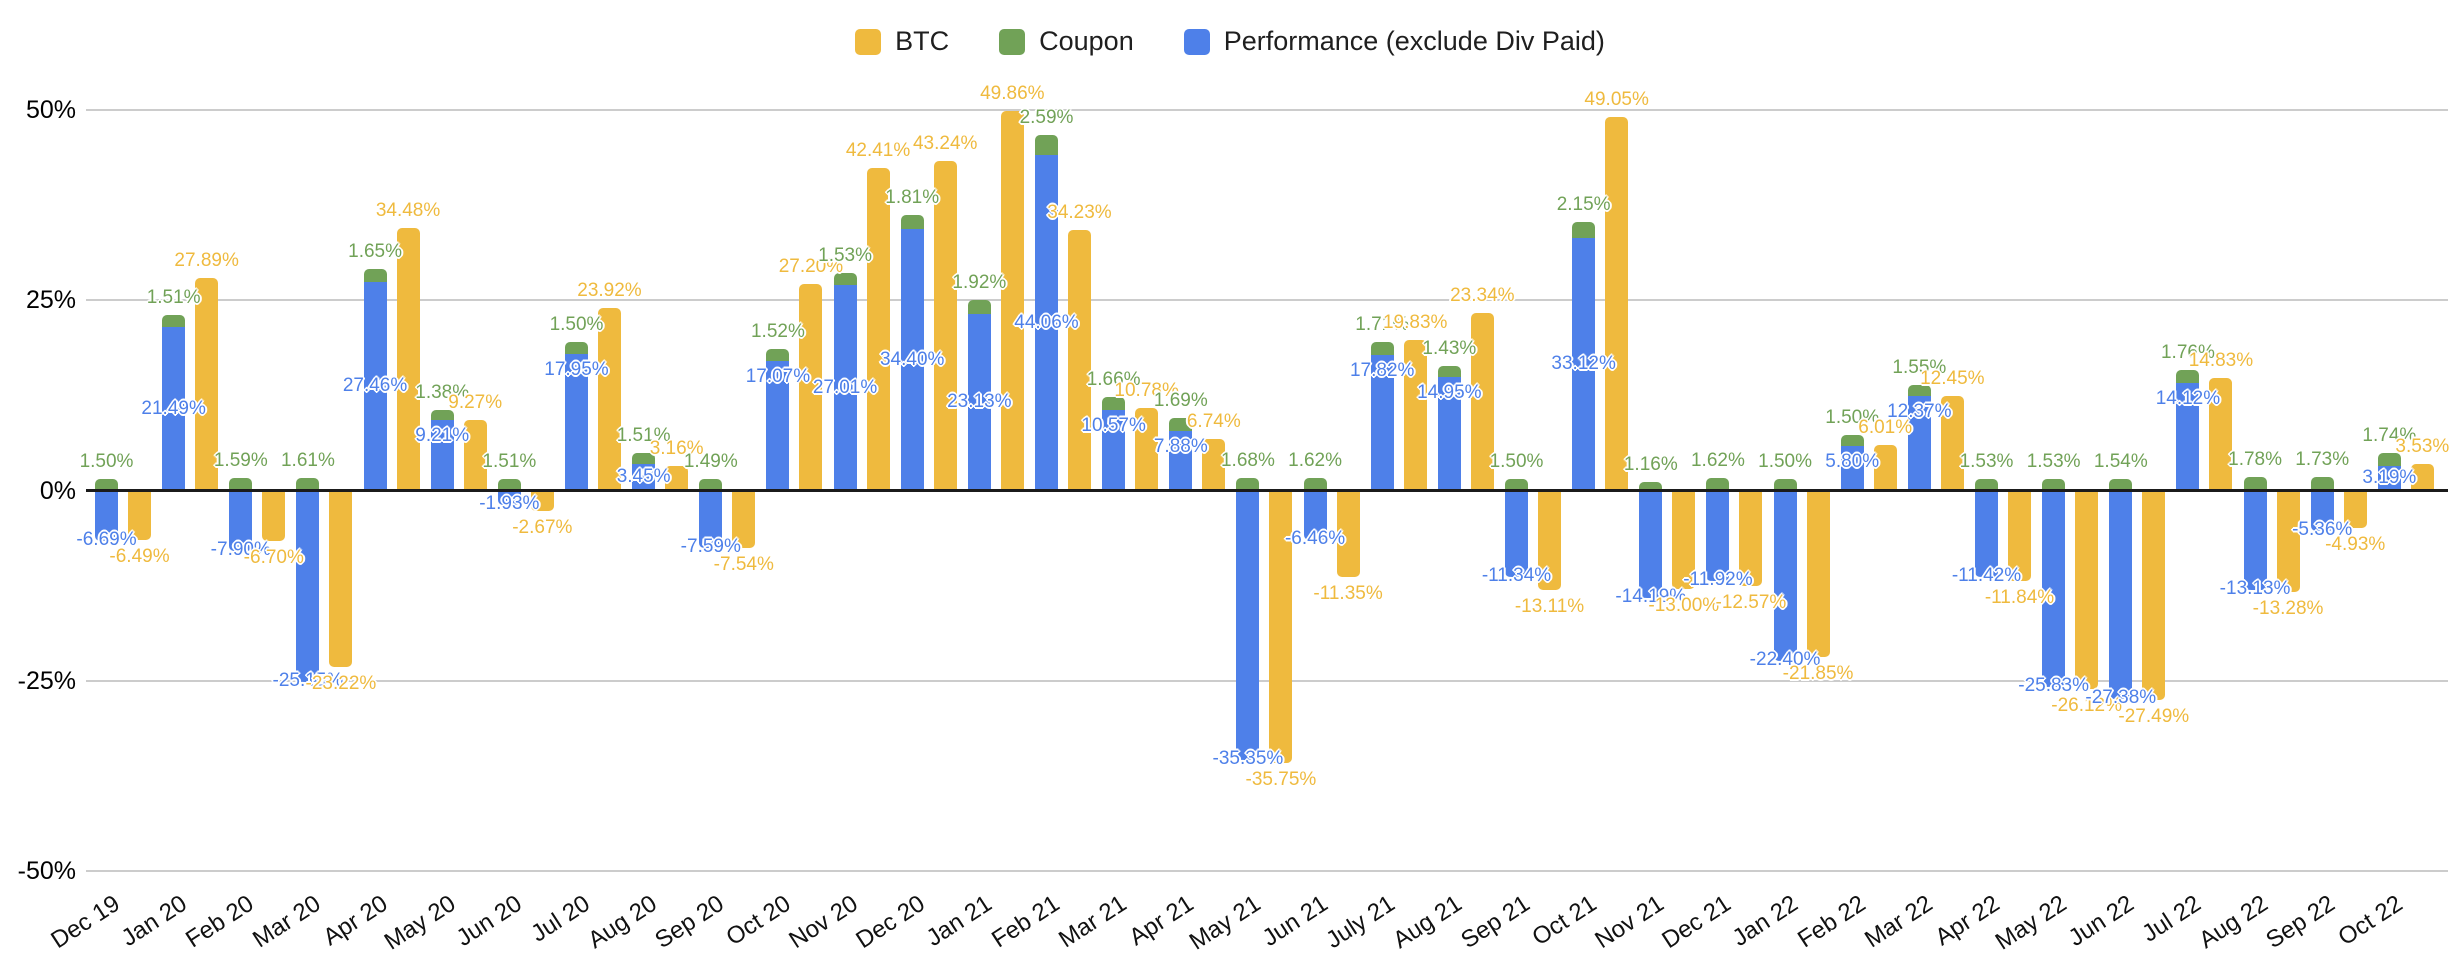 Image resolution: width=2460 pixels, height=958 pixels. What do you see at coordinates (710, 462) in the screenshot?
I see `value-label-coupon: 1.49%` at bounding box center [710, 462].